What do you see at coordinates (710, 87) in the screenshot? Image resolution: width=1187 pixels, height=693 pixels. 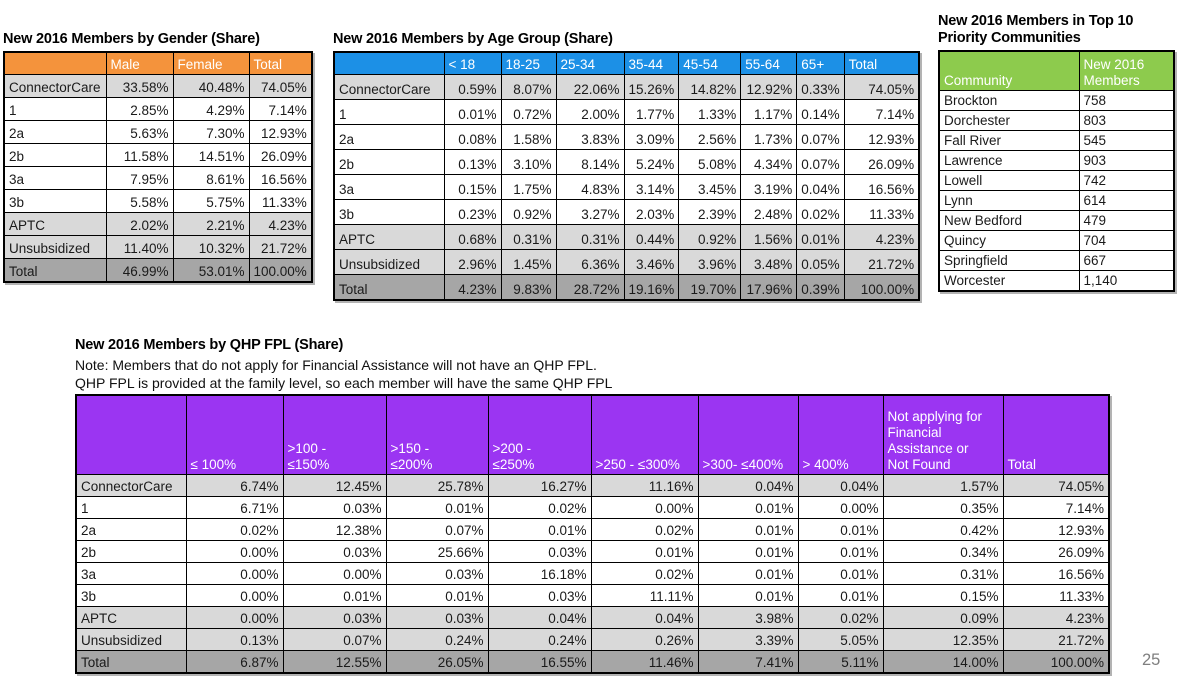 I see `data-cell: 14.82%` at bounding box center [710, 87].